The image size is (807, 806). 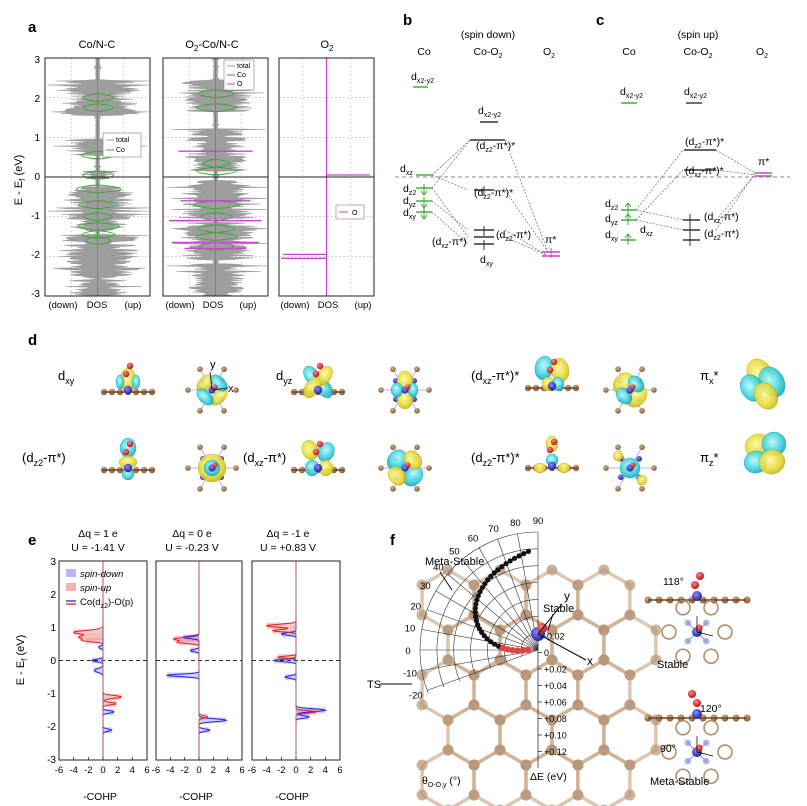 I want to click on dos-legend-1: total Co, so click(x=122, y=145).